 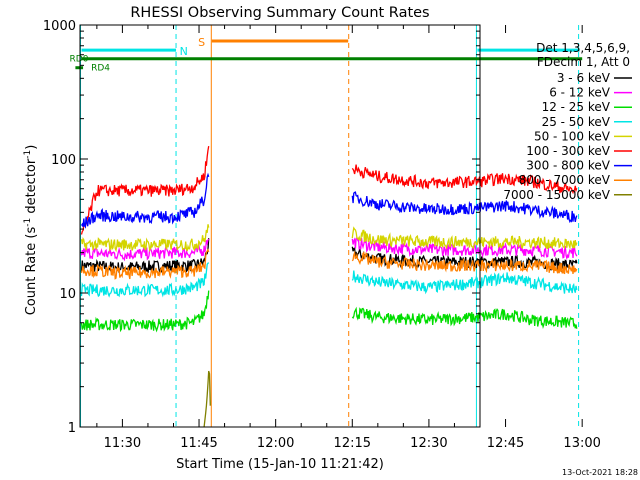 I want to click on y-axis-label: Count Rate (s-1 detector-1), so click(x=31, y=230).